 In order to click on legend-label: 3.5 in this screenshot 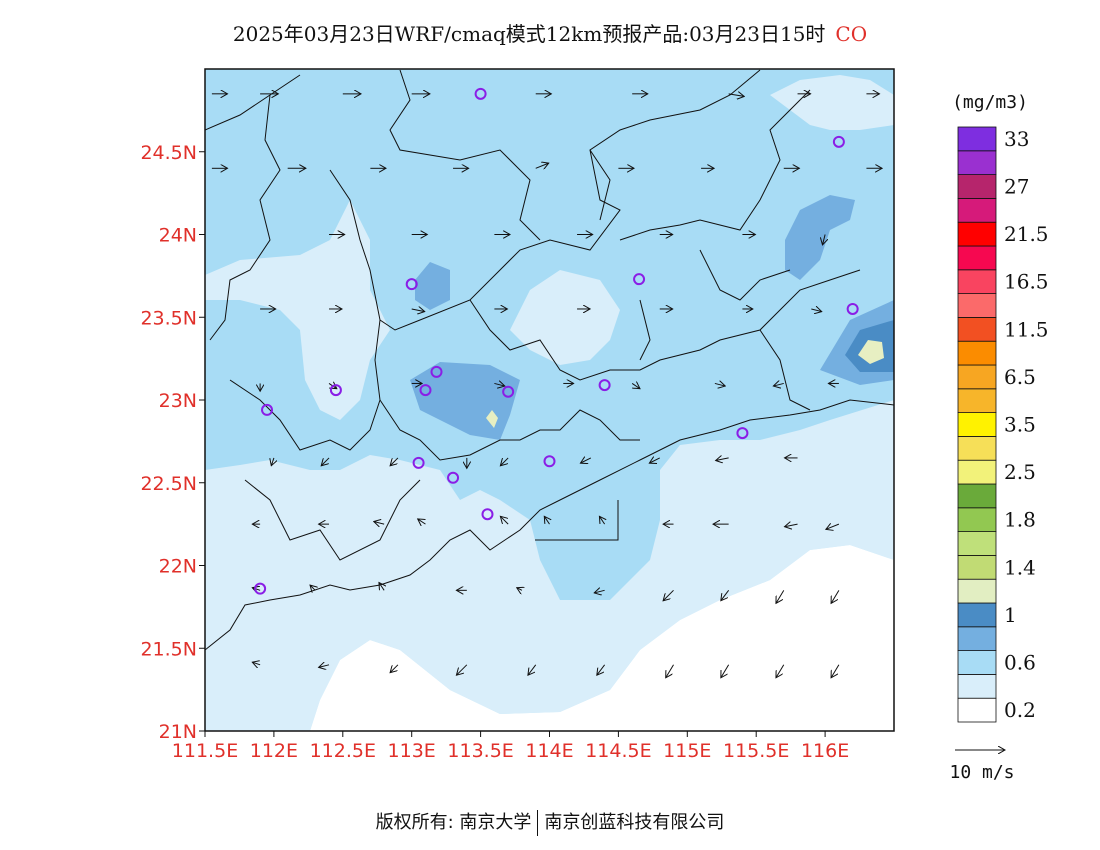, I will do `click(1020, 425)`.